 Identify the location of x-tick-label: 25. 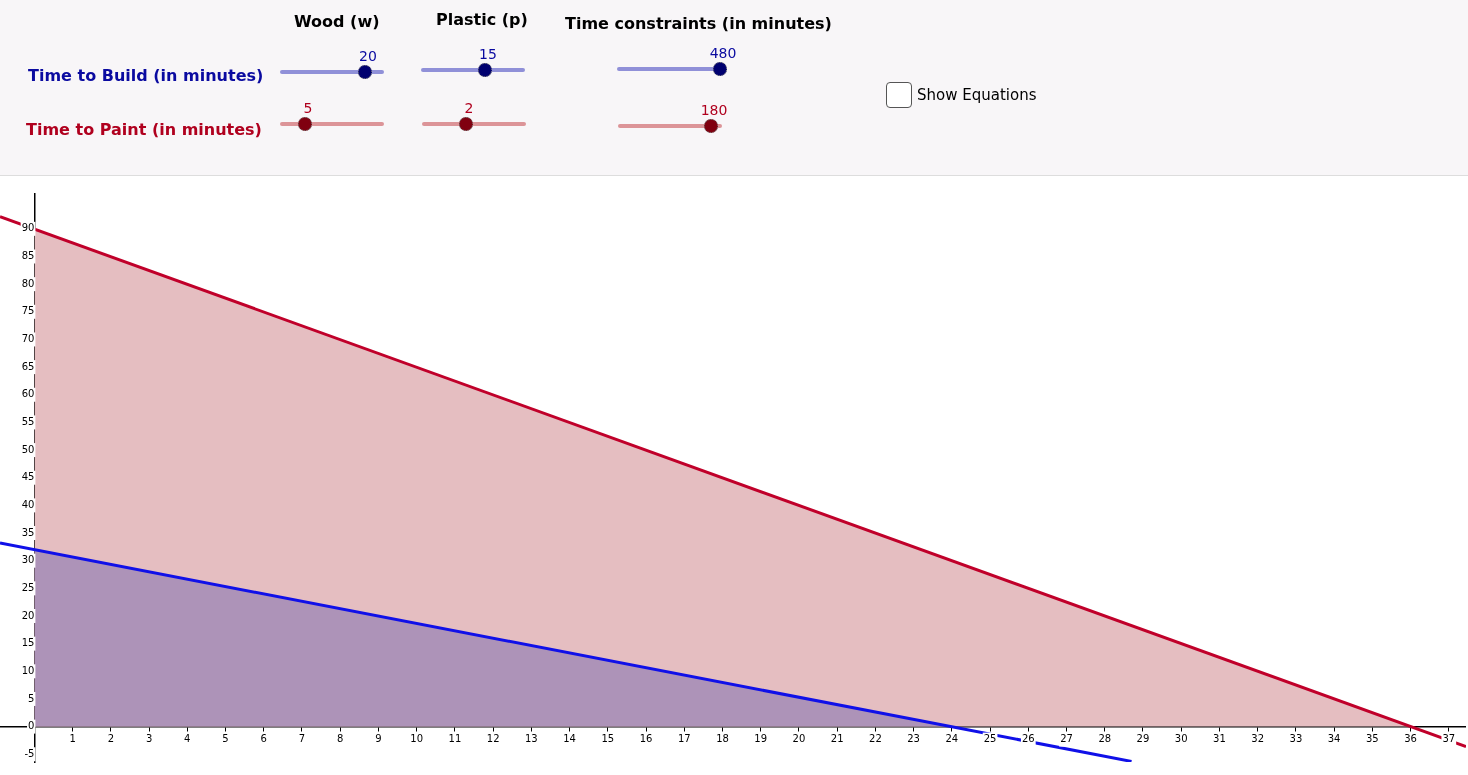
(990, 739).